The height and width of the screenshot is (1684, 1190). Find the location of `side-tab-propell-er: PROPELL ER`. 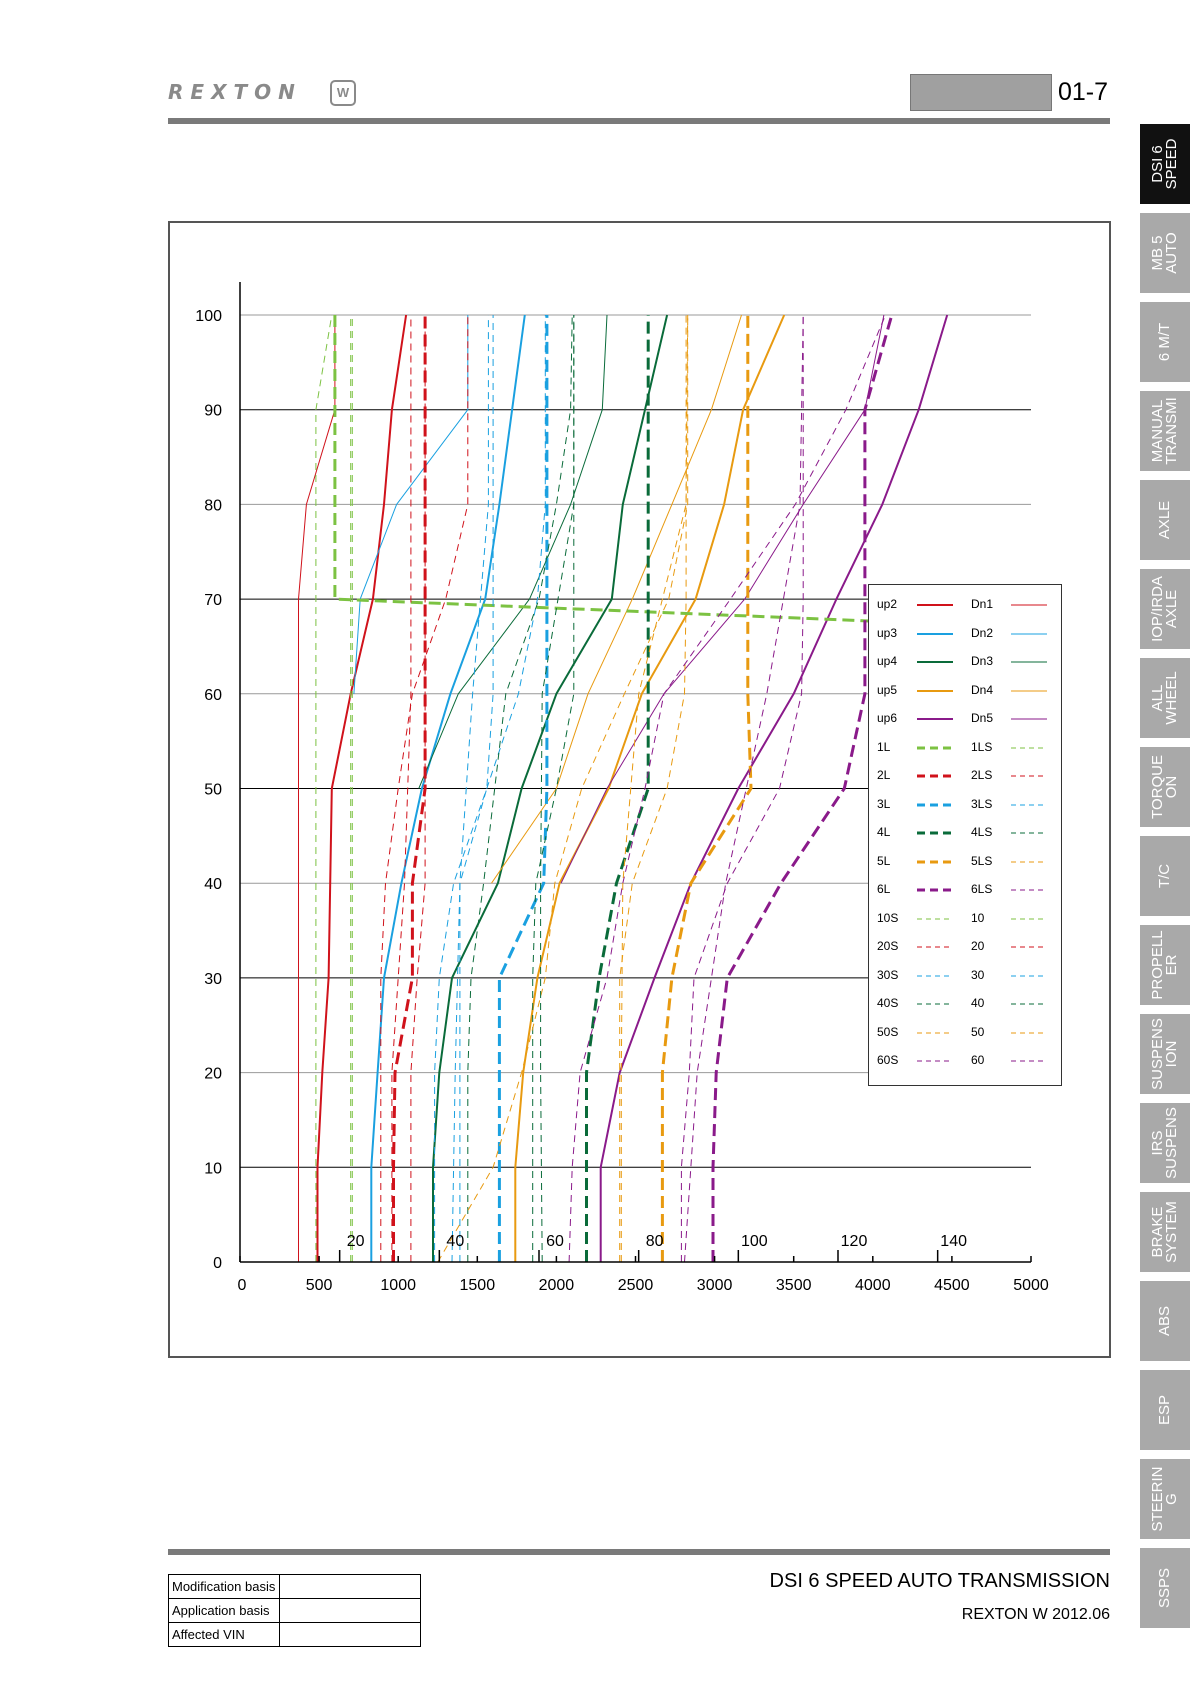

side-tab-propell-er: PROPELL ER is located at coordinates (1165, 965).